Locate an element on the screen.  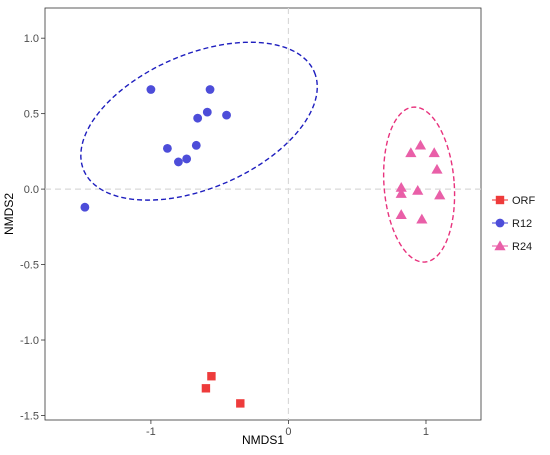
y-tick-label: -1.0 is located at coordinates (29, 341).